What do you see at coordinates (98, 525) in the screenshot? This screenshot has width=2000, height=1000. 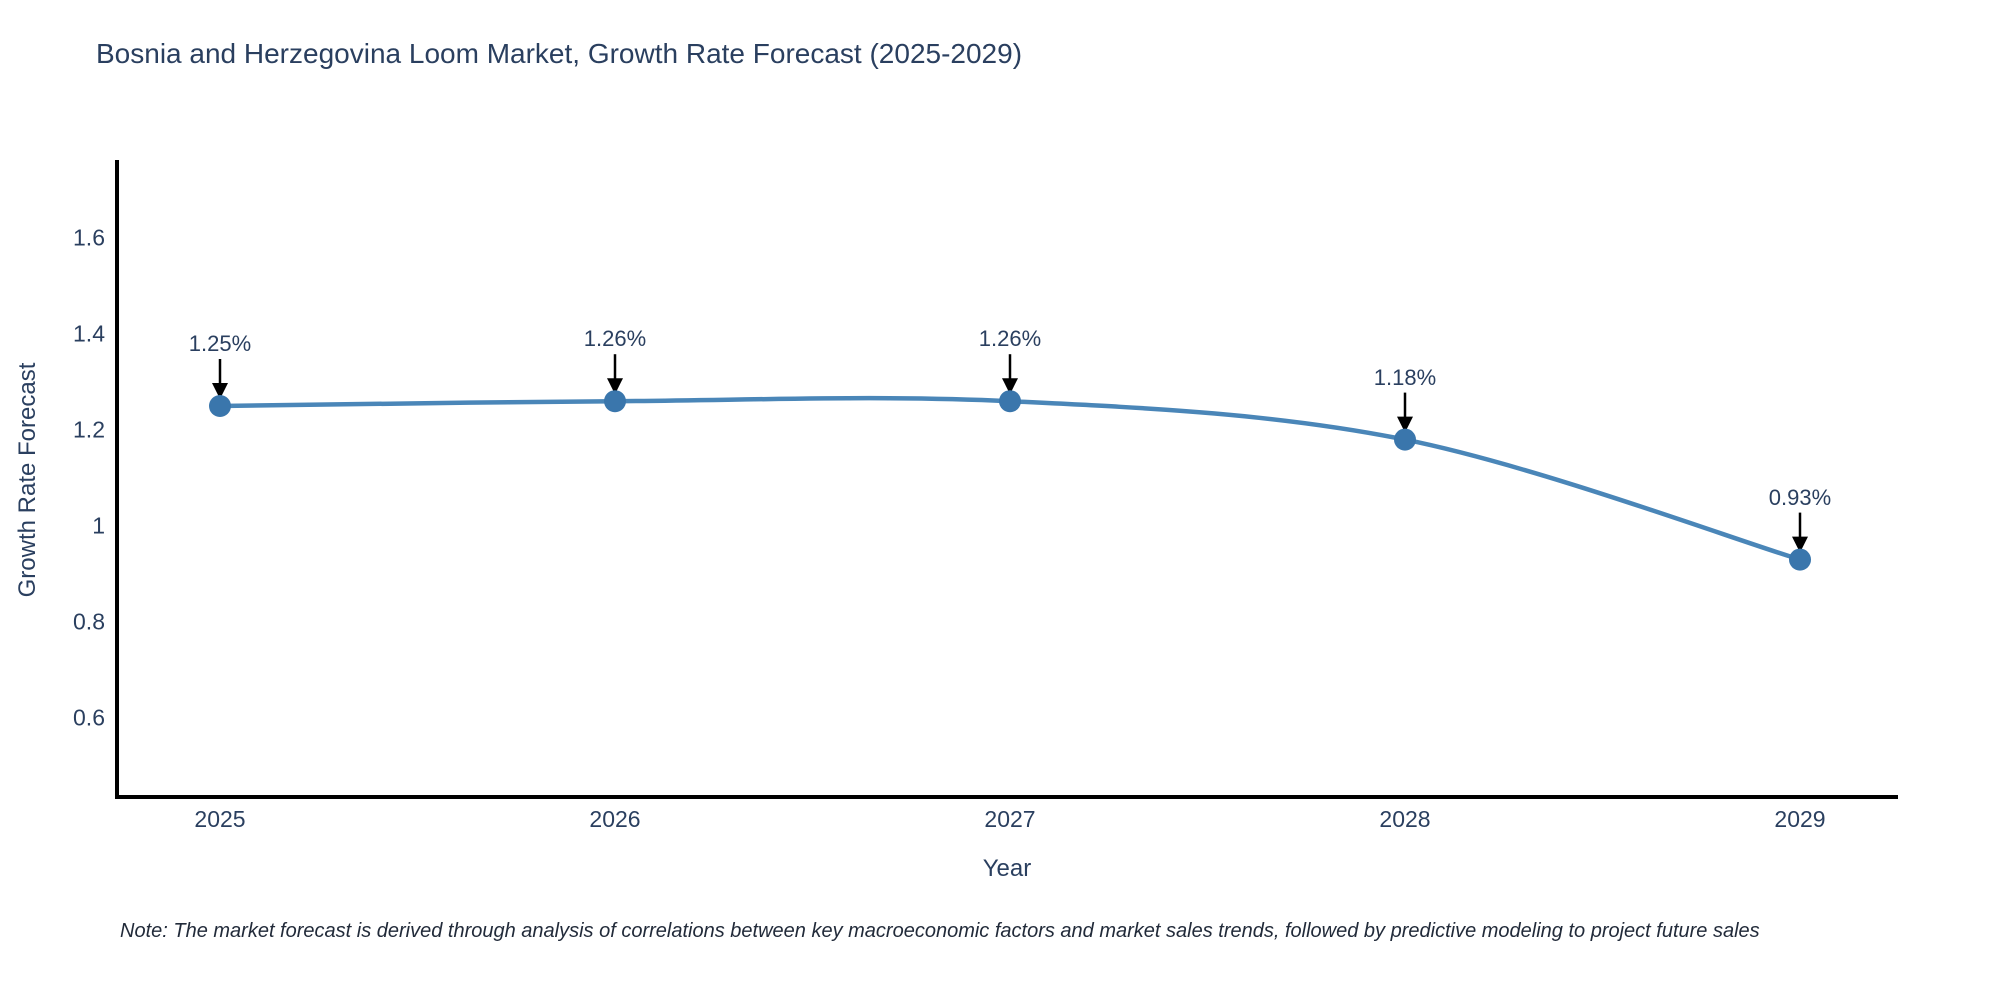 I see `y-tick-label: 1` at bounding box center [98, 525].